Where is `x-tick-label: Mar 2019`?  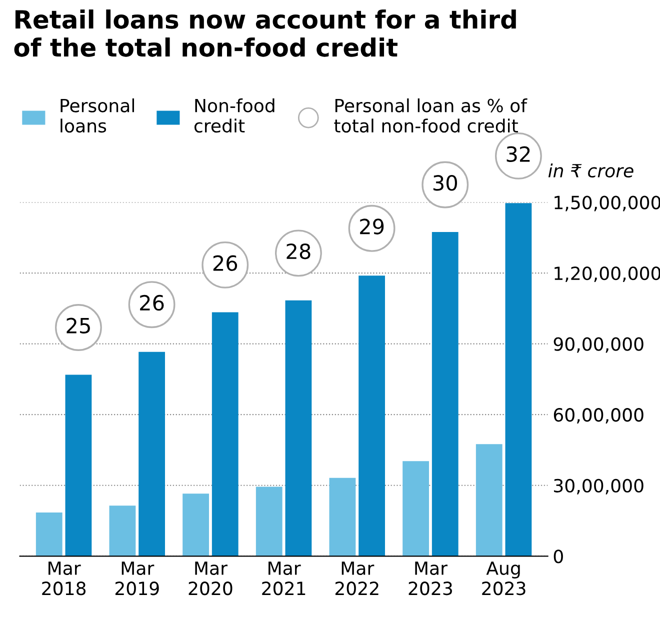
x-tick-label: Mar 2019 is located at coordinates (137, 579).